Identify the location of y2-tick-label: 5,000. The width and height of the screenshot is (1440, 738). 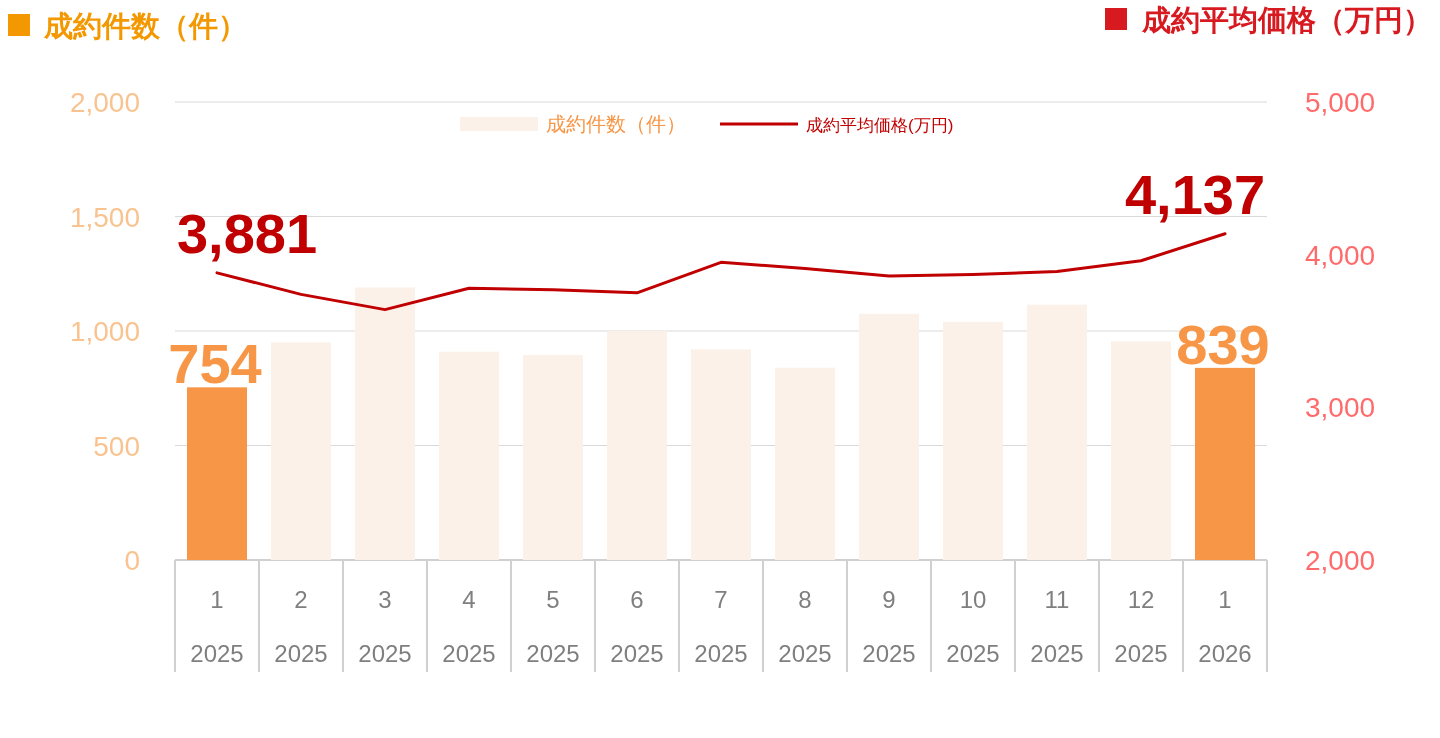
(1340, 102).